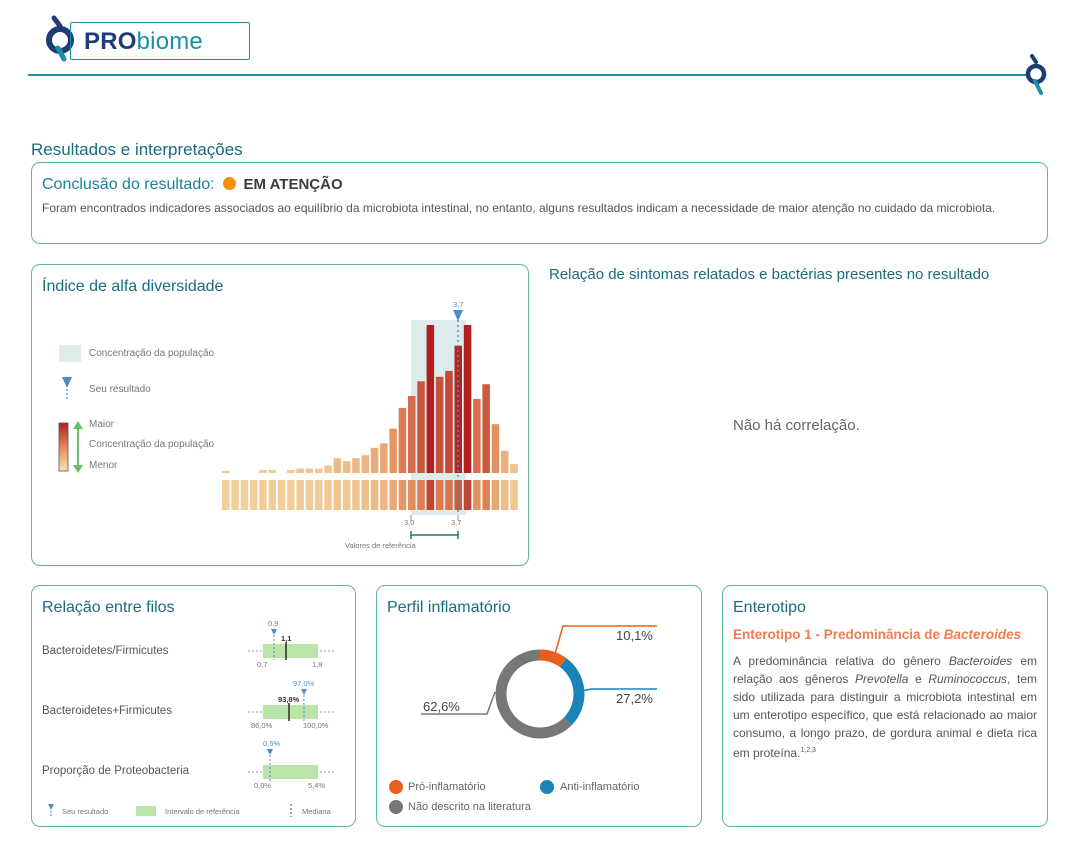 The image size is (1080, 861). I want to click on pct-other: 62,6%, so click(441, 706).